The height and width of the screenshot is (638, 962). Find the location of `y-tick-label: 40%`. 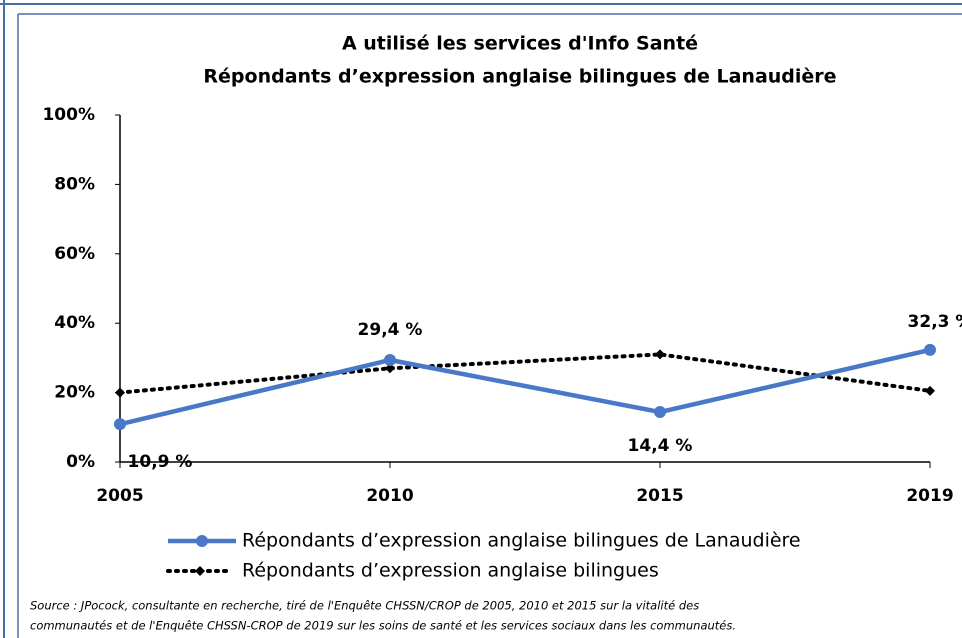

y-tick-label: 40% is located at coordinates (74, 323).